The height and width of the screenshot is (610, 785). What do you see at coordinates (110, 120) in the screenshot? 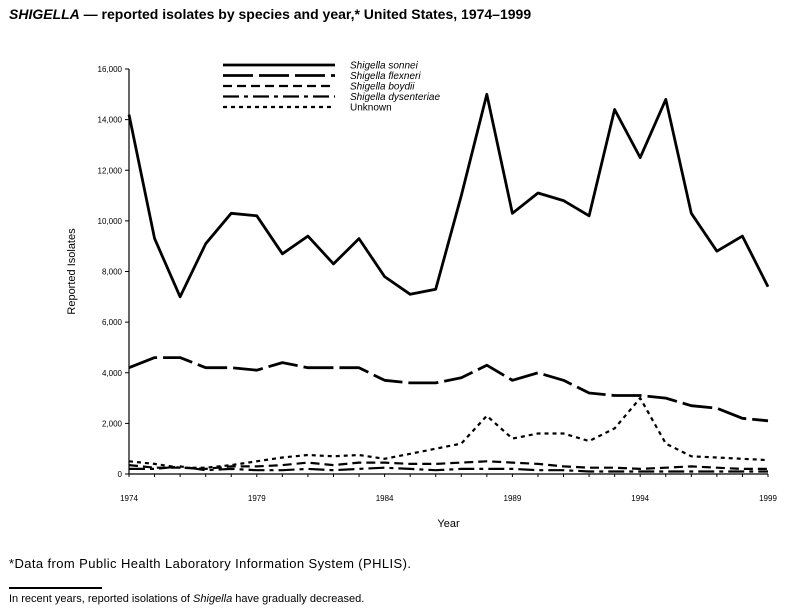
I see `y-tick-label: 14,000` at bounding box center [110, 120].